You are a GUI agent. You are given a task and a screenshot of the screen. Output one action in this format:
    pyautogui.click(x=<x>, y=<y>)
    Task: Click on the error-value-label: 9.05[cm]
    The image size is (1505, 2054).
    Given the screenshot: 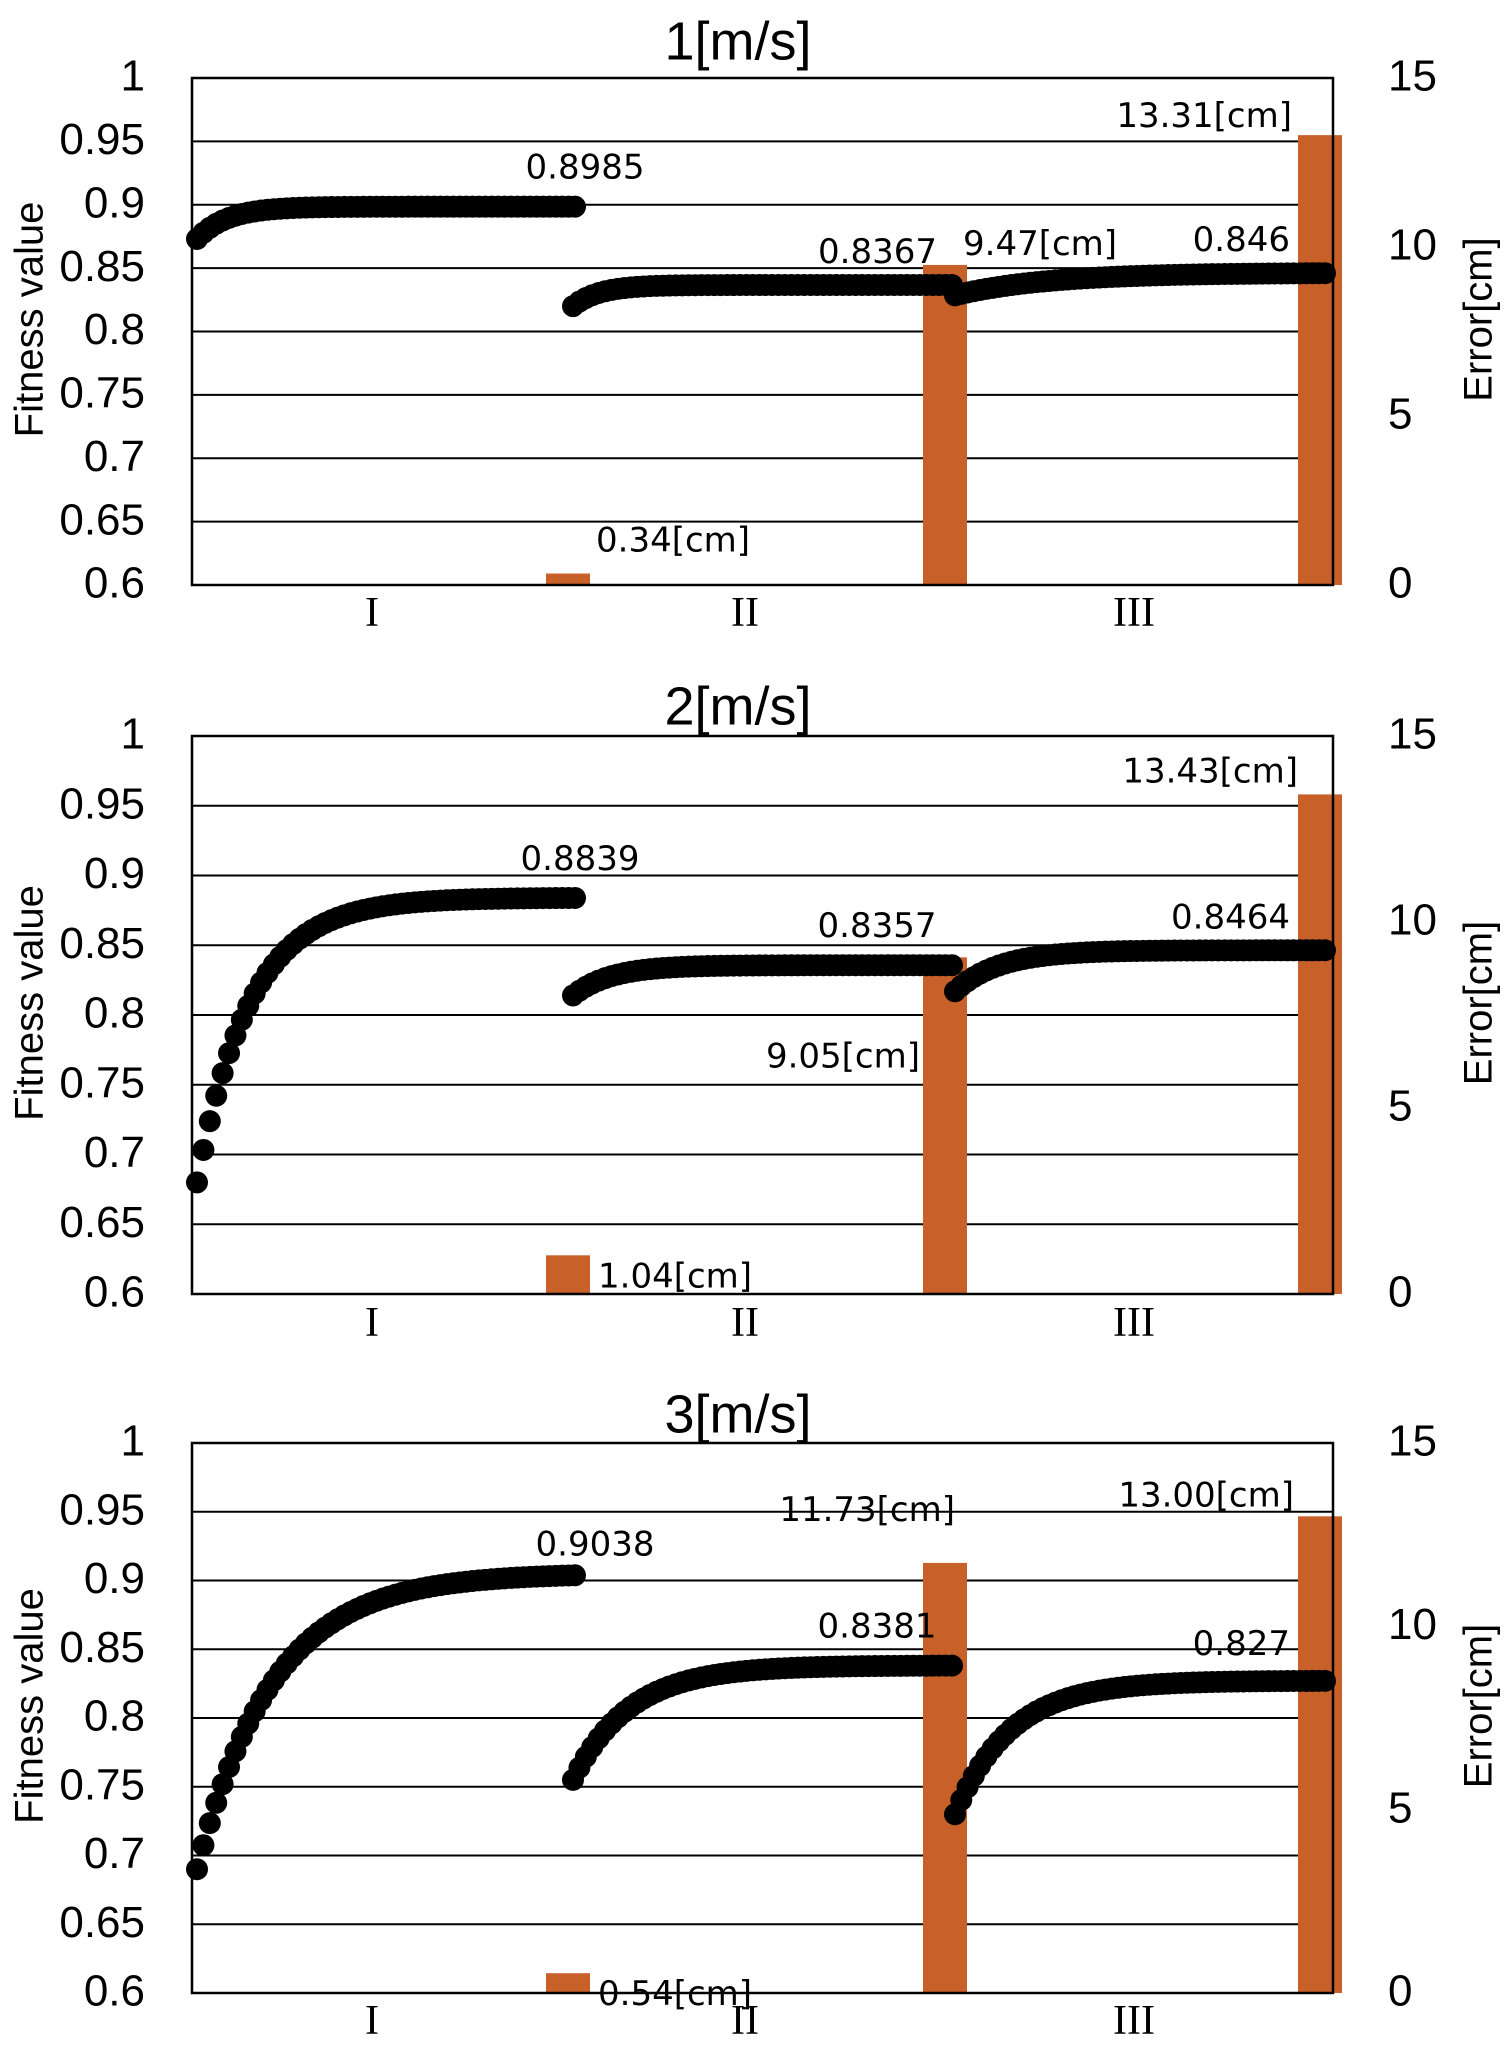 What is the action you would take?
    pyautogui.click(x=843, y=1056)
    